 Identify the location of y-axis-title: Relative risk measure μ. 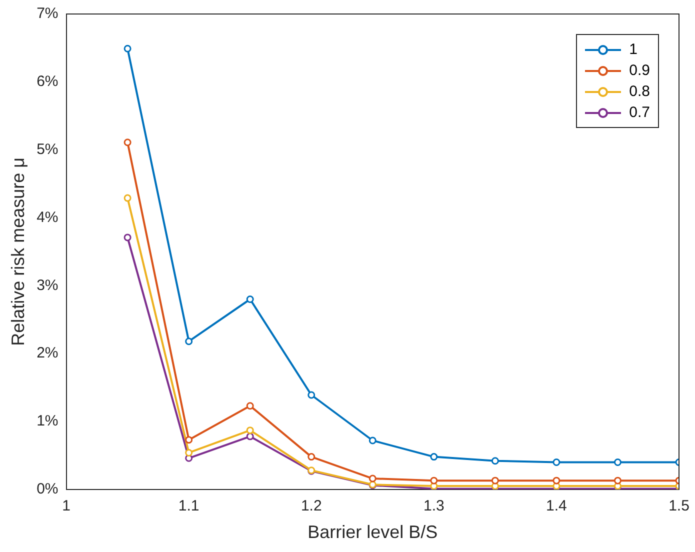
(18, 251).